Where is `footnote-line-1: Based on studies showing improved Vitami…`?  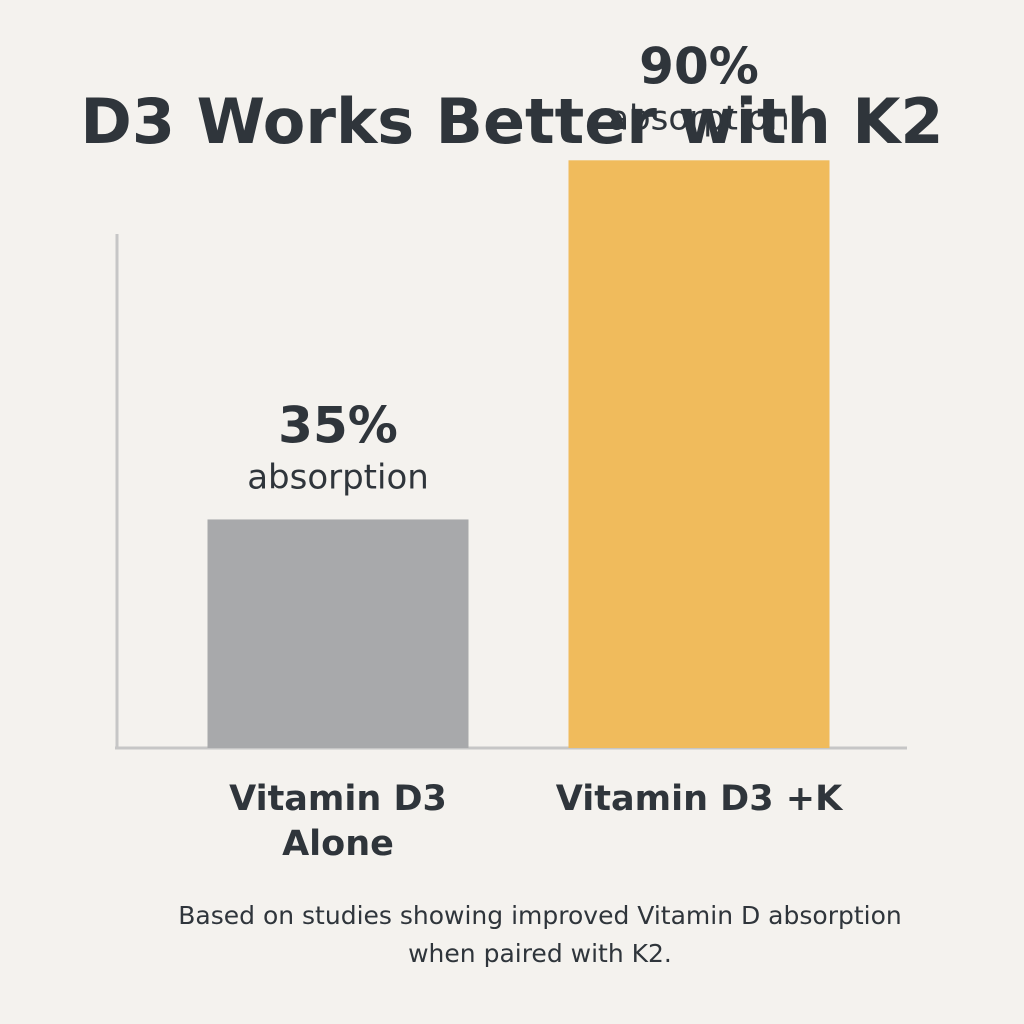
footnote-line-1: Based on studies showing improved Vitami… is located at coordinates (540, 915).